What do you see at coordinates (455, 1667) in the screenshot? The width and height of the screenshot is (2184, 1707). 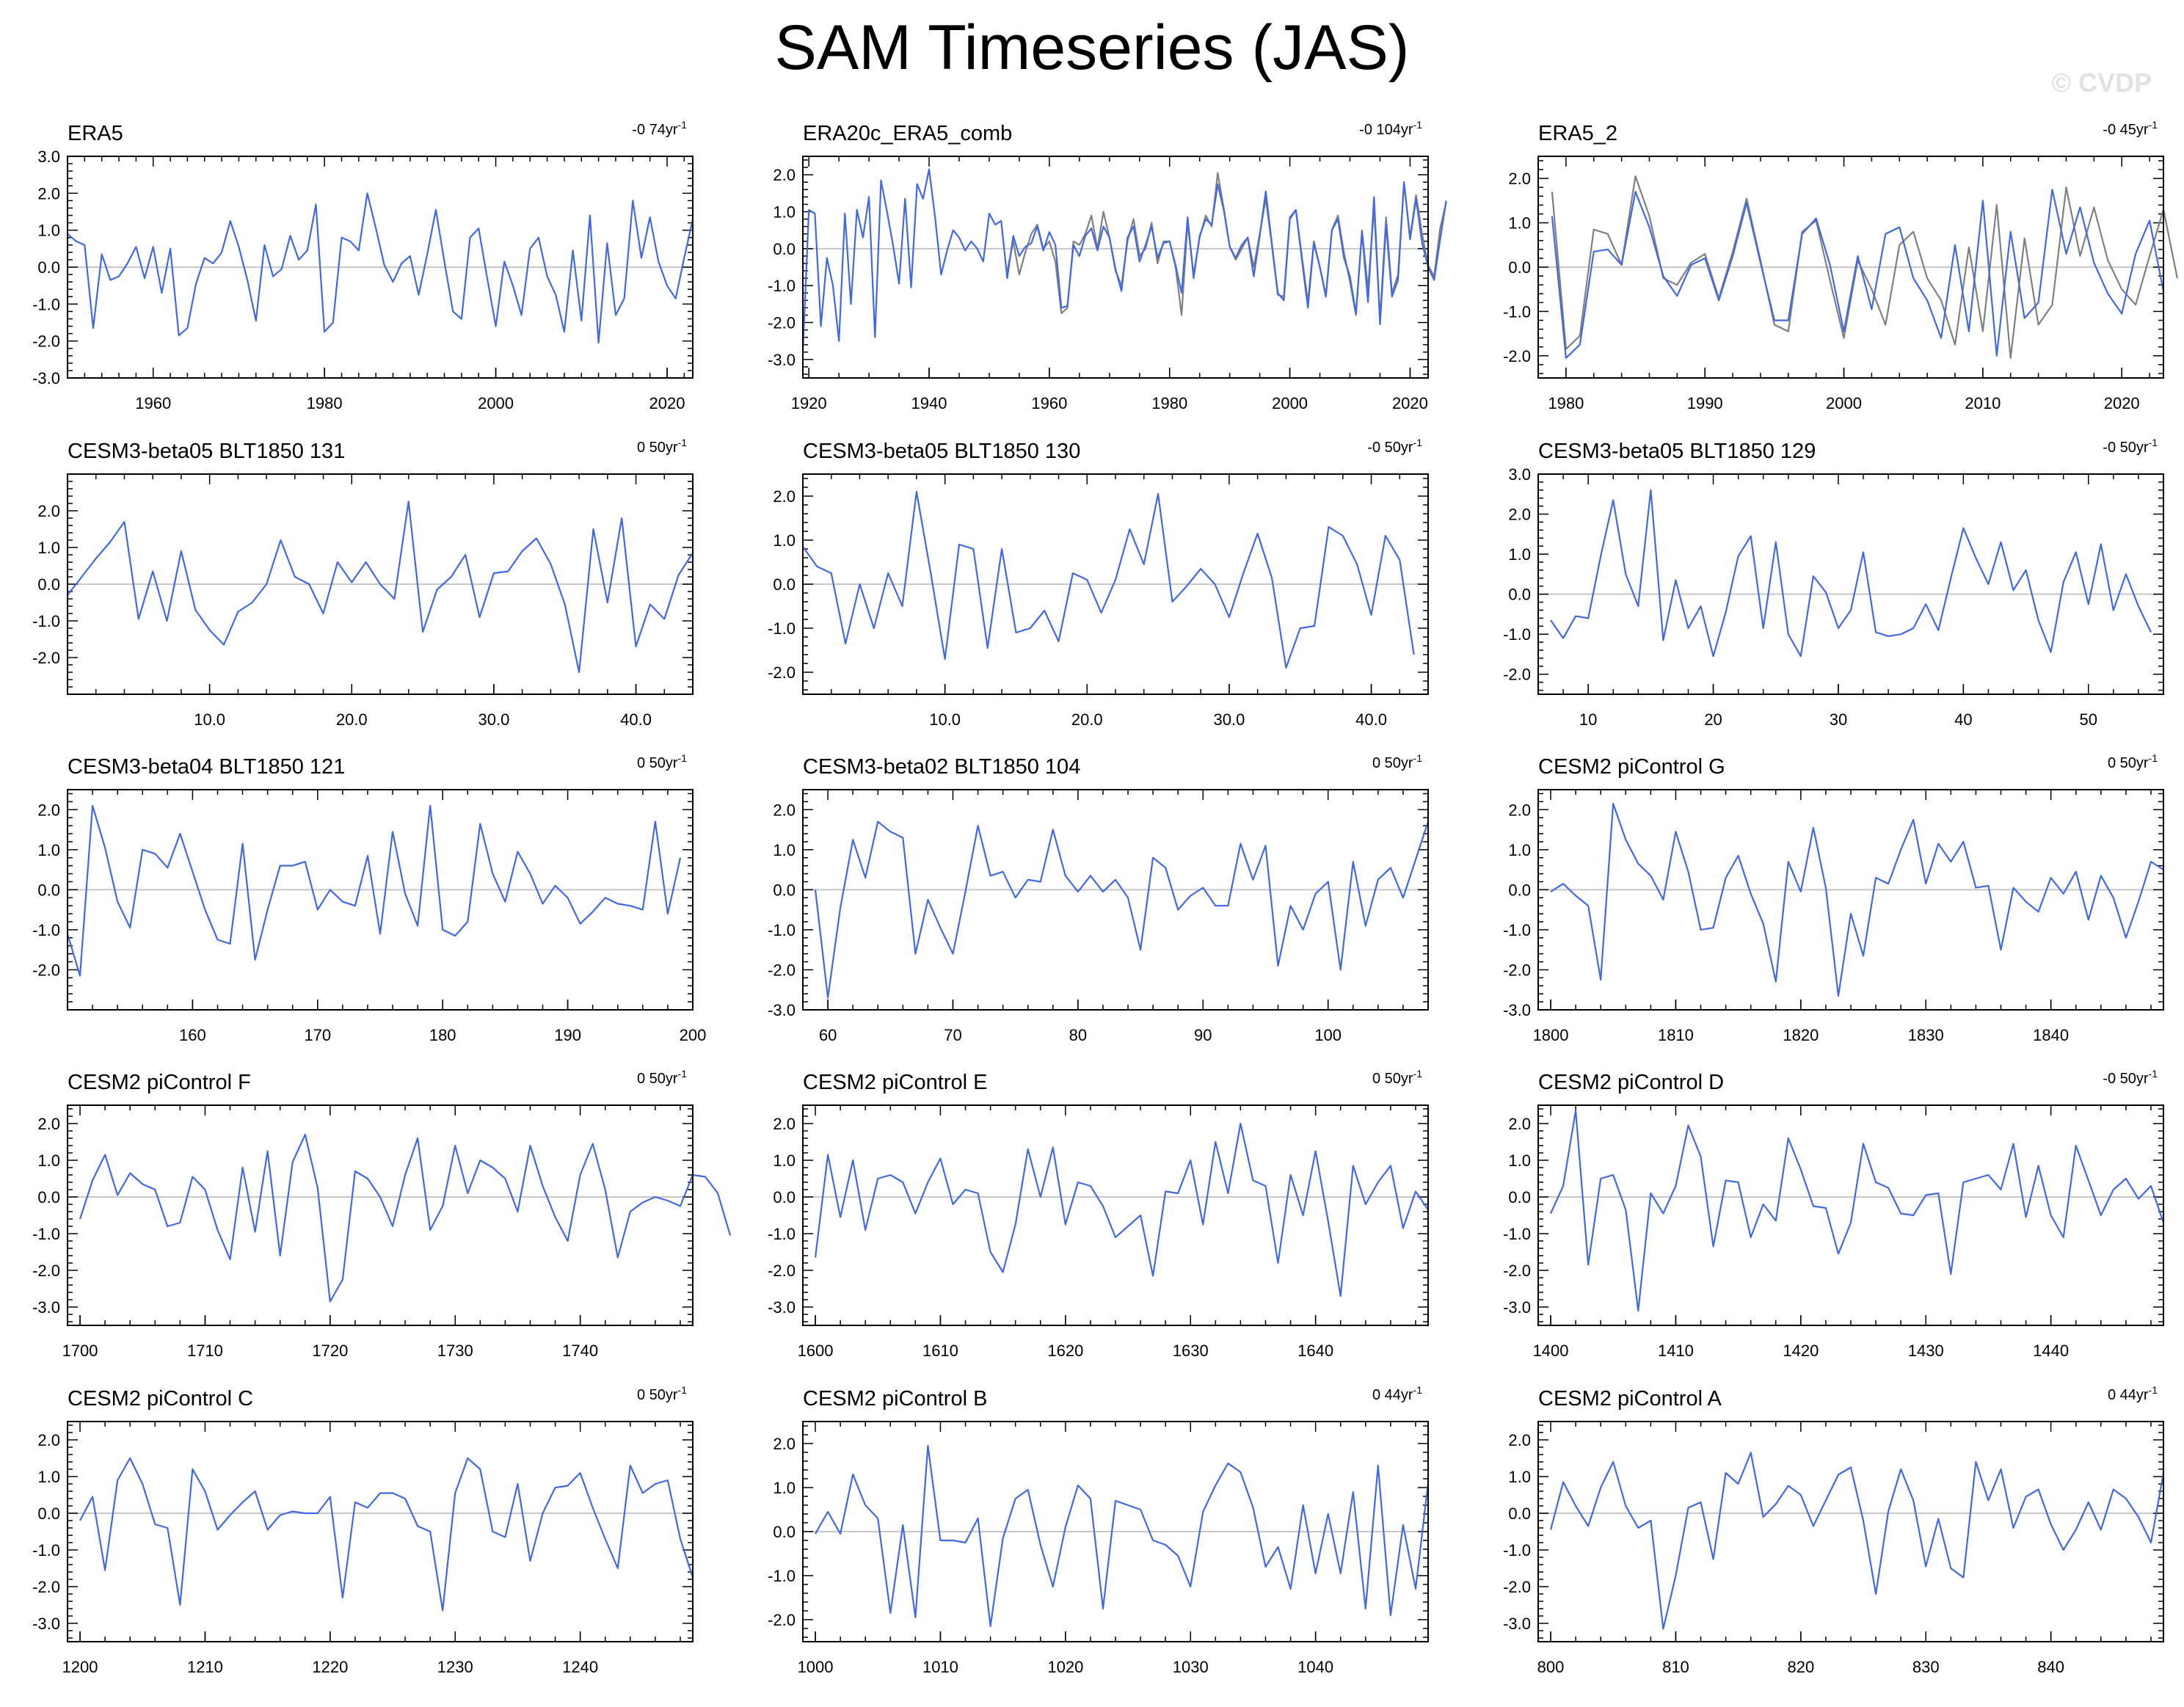 I see `x-tick-label: 1230` at bounding box center [455, 1667].